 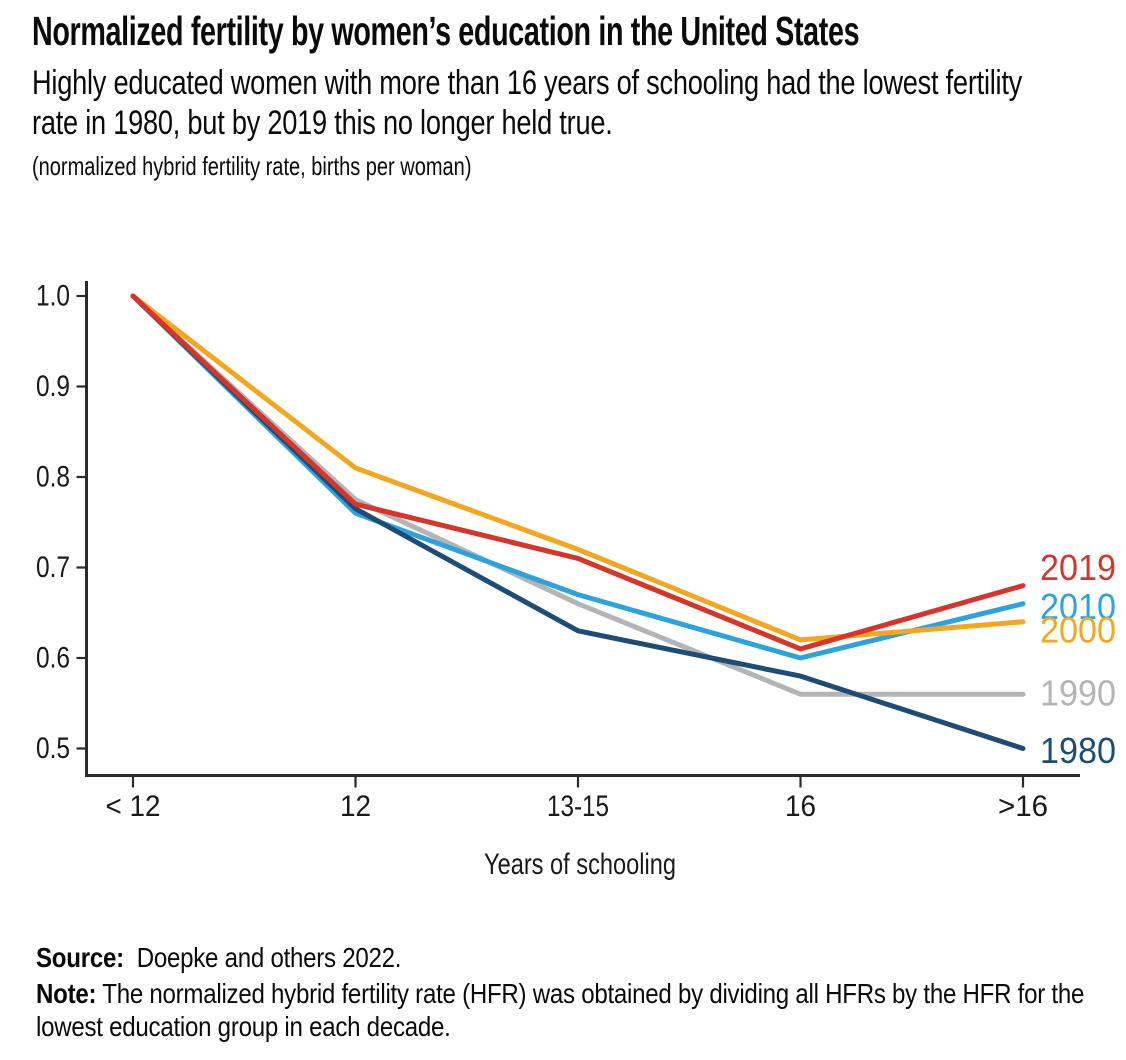 I want to click on y-tick-label: 0.7, so click(x=53, y=567).